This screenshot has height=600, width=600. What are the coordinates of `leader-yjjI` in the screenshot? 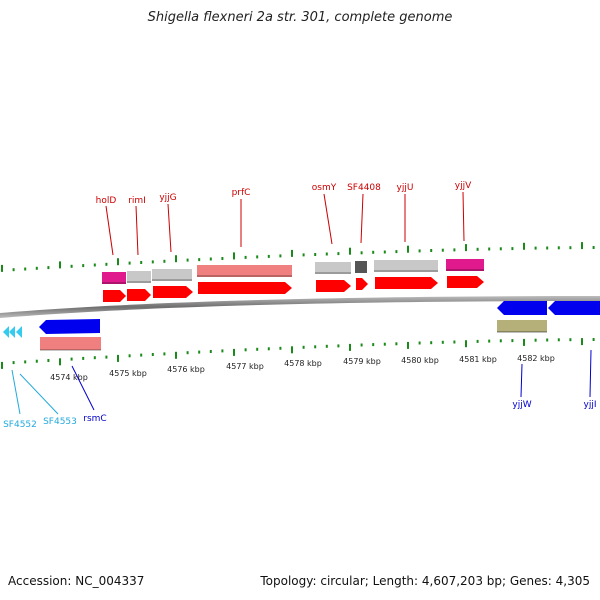 It's located at (590, 373).